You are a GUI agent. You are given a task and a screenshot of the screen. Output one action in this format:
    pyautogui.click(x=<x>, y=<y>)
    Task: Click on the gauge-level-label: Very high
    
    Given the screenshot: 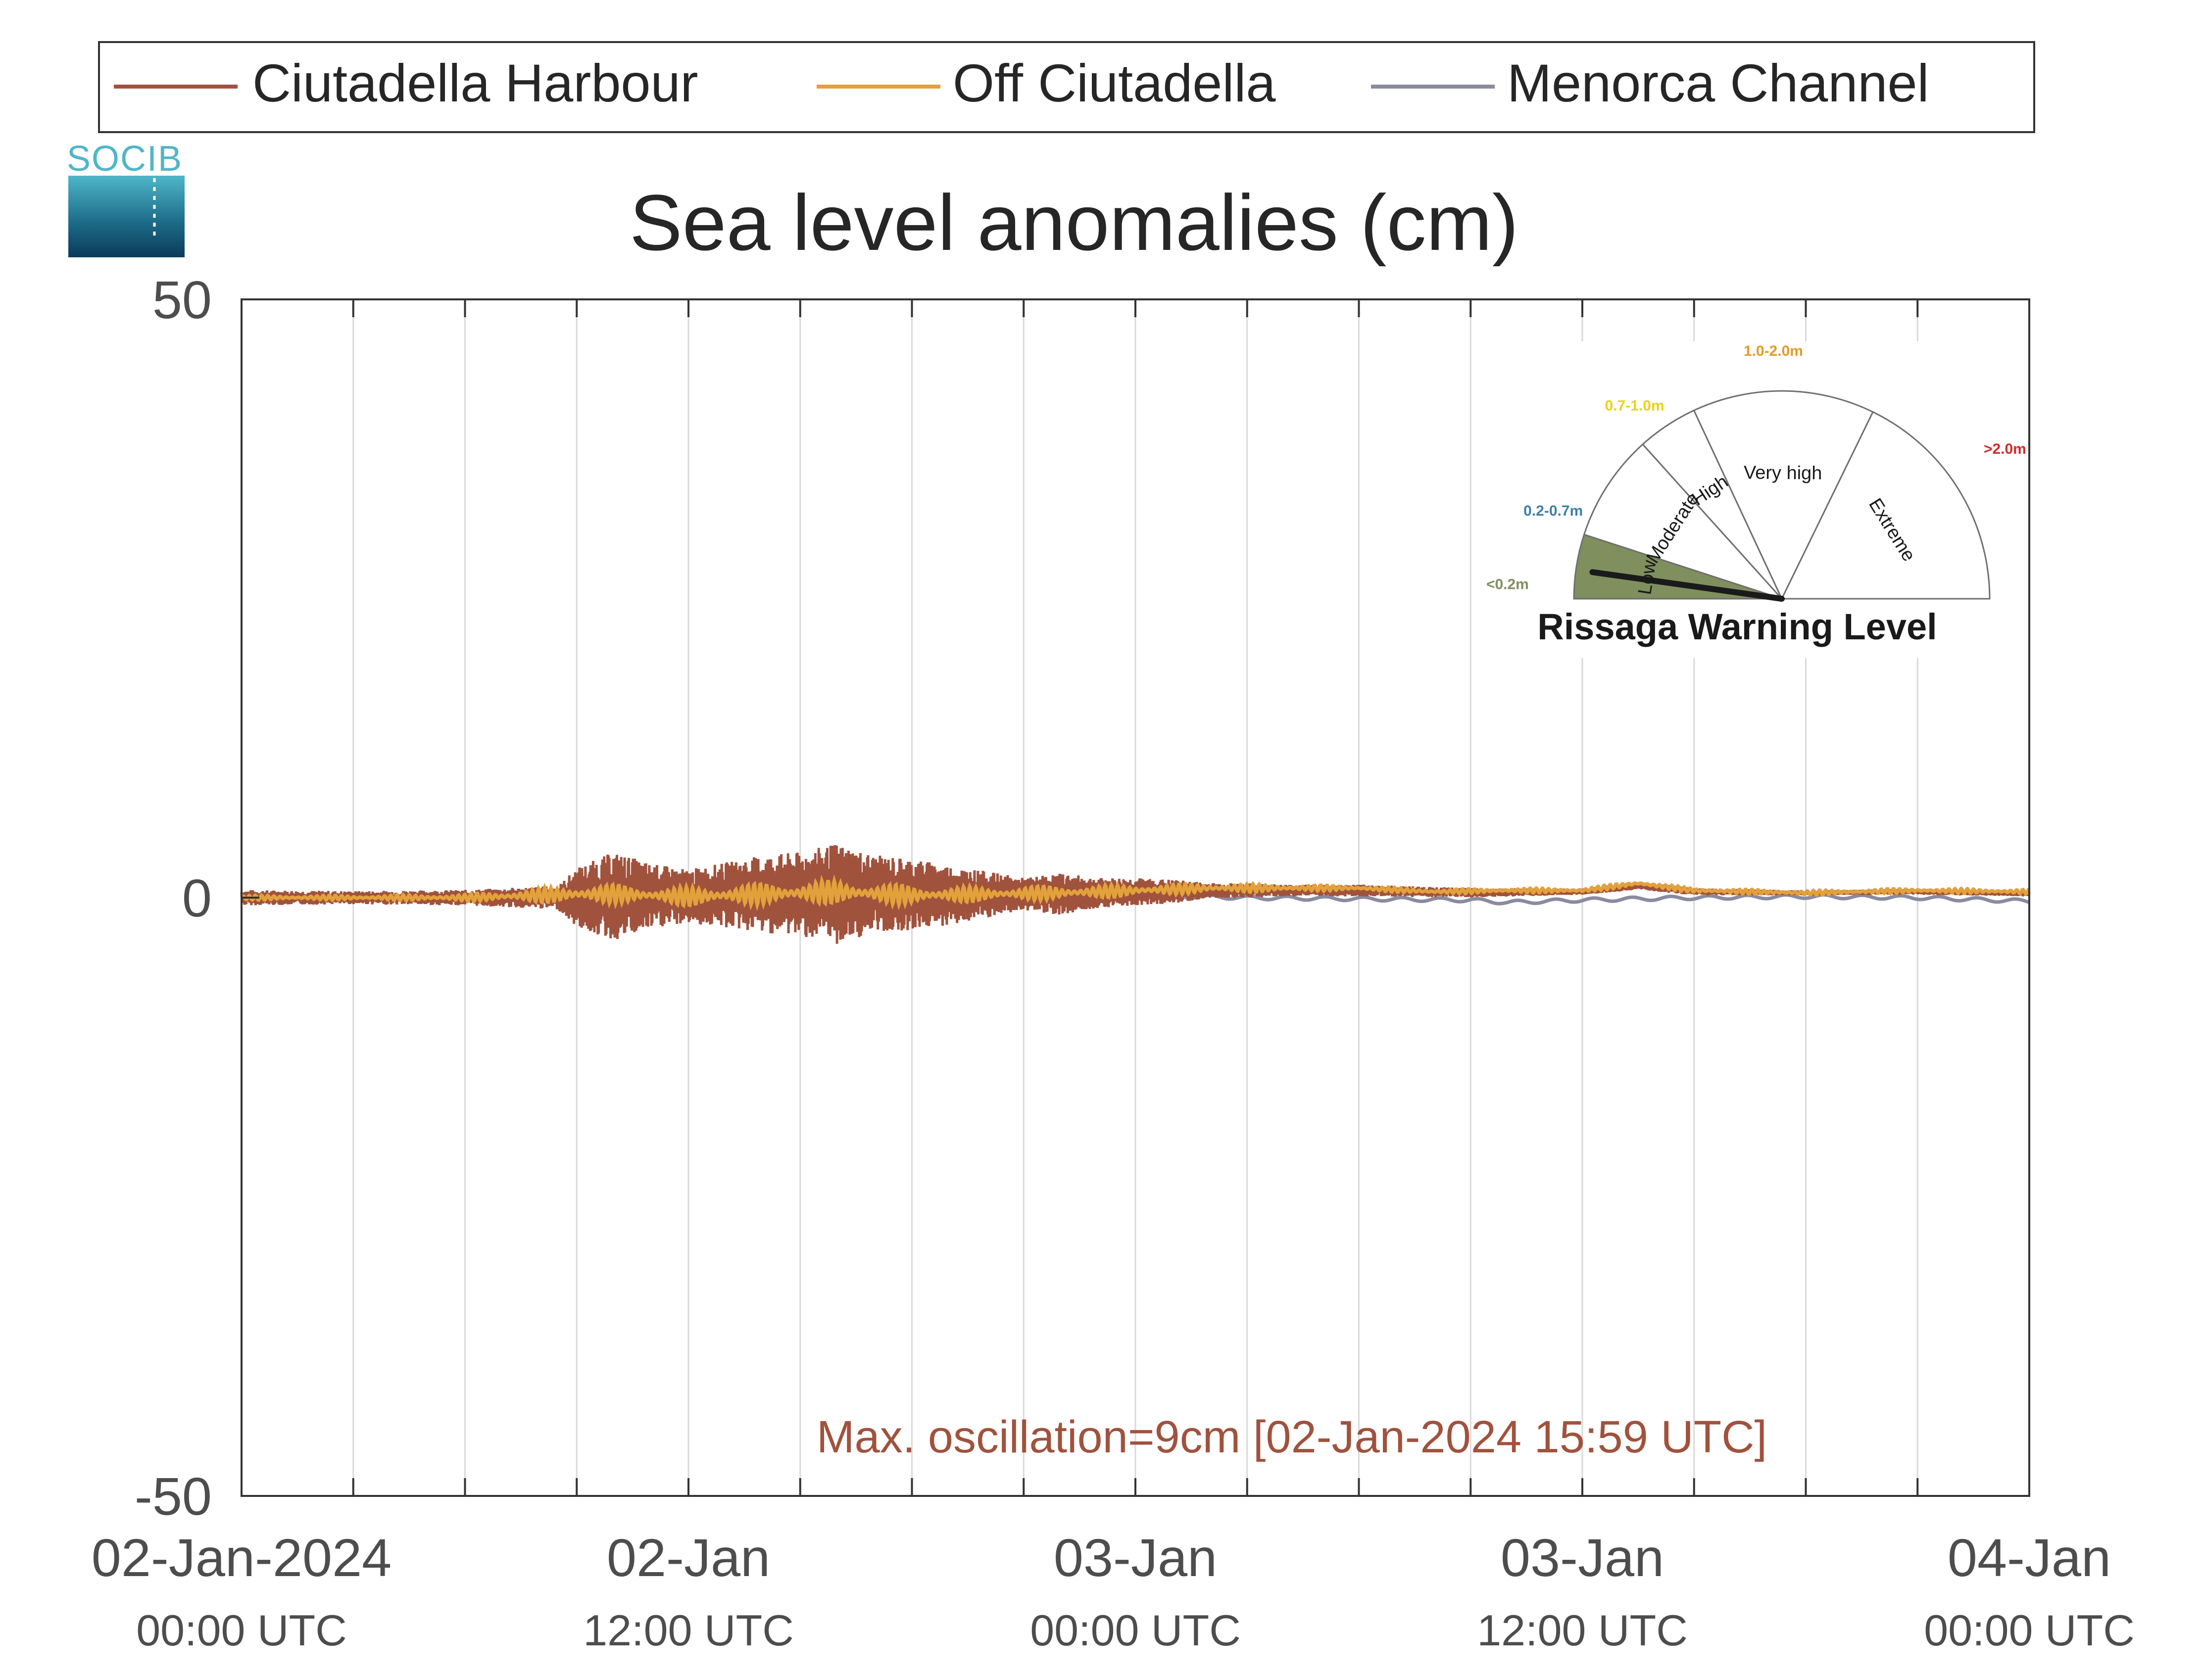 What is the action you would take?
    pyautogui.click(x=1783, y=473)
    